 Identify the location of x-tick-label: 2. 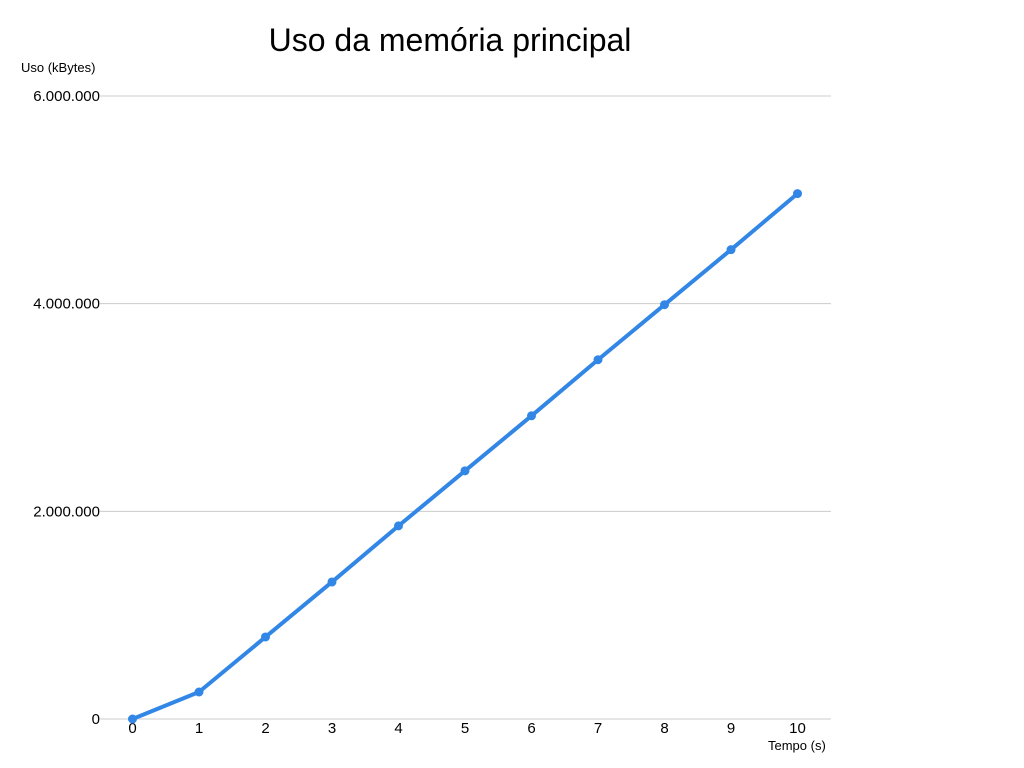
(265, 728).